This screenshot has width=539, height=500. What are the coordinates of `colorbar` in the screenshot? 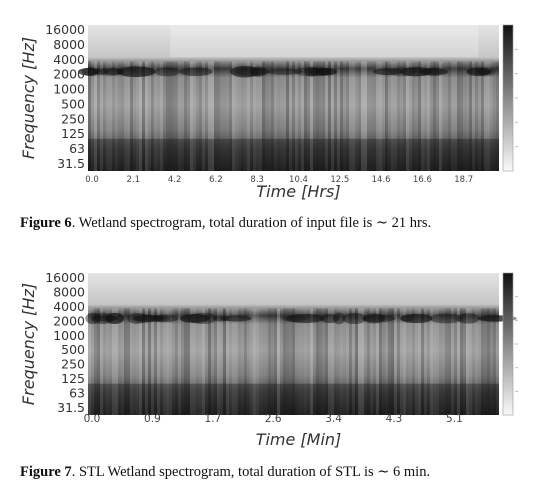 It's located at (510, 344).